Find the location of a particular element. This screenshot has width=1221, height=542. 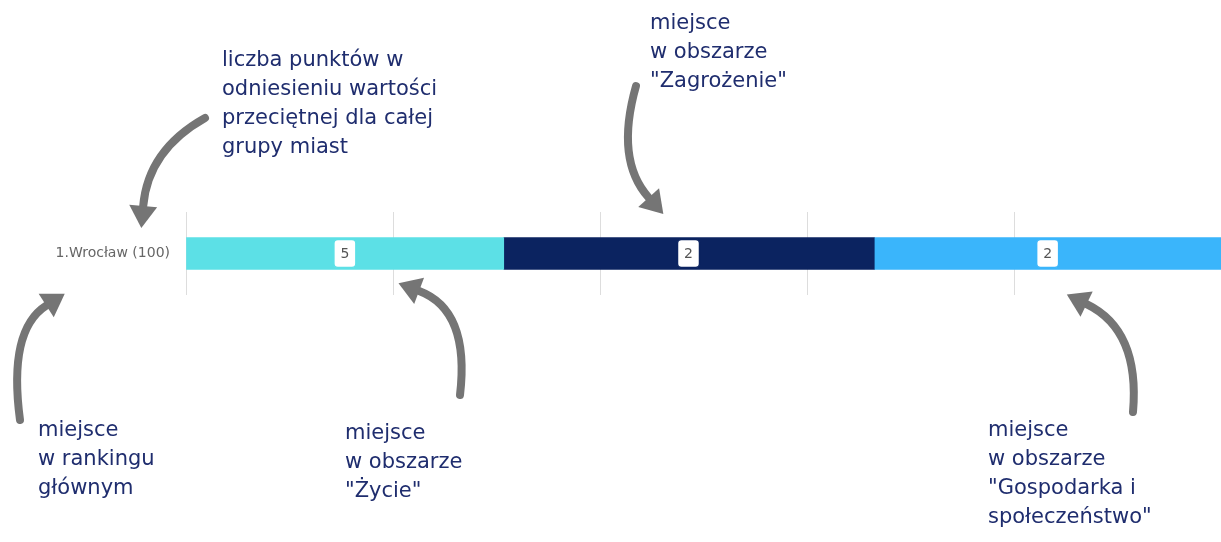

text: liczba punktów w odniesieniu wartości przeciętnej dla całej grupy miast is located at coordinates (330, 103).